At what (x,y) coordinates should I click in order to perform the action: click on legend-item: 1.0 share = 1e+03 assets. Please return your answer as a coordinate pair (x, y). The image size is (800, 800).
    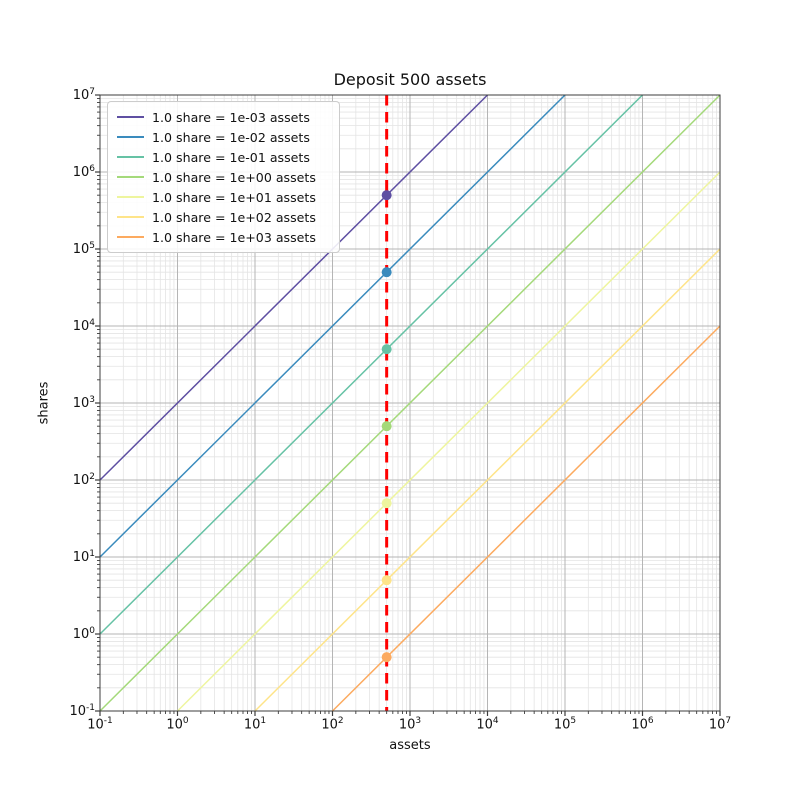
    Looking at the image, I should click on (224, 237).